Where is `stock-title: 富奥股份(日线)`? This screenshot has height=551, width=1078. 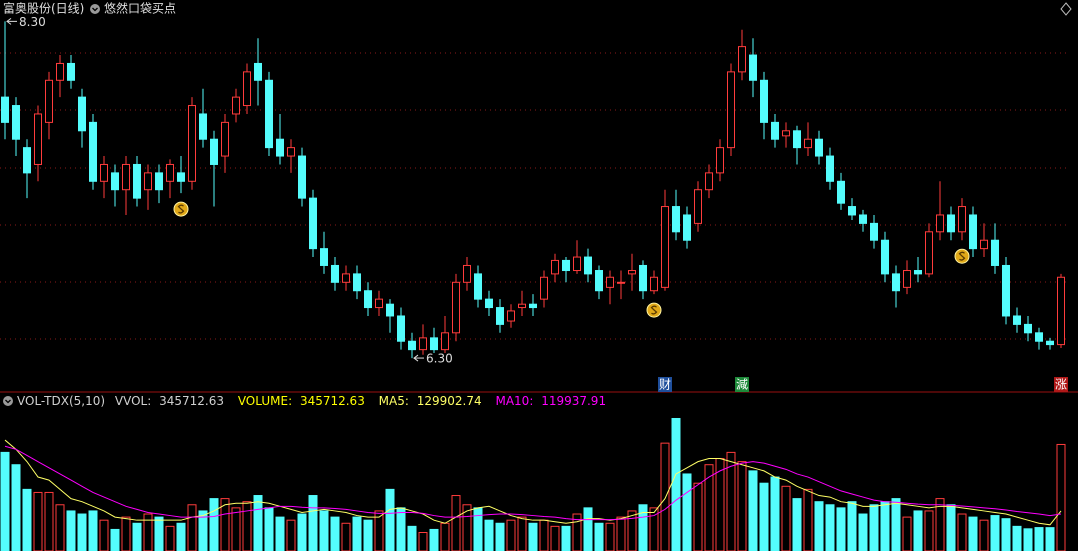
stock-title: 富奥股份(日线) is located at coordinates (43, 8).